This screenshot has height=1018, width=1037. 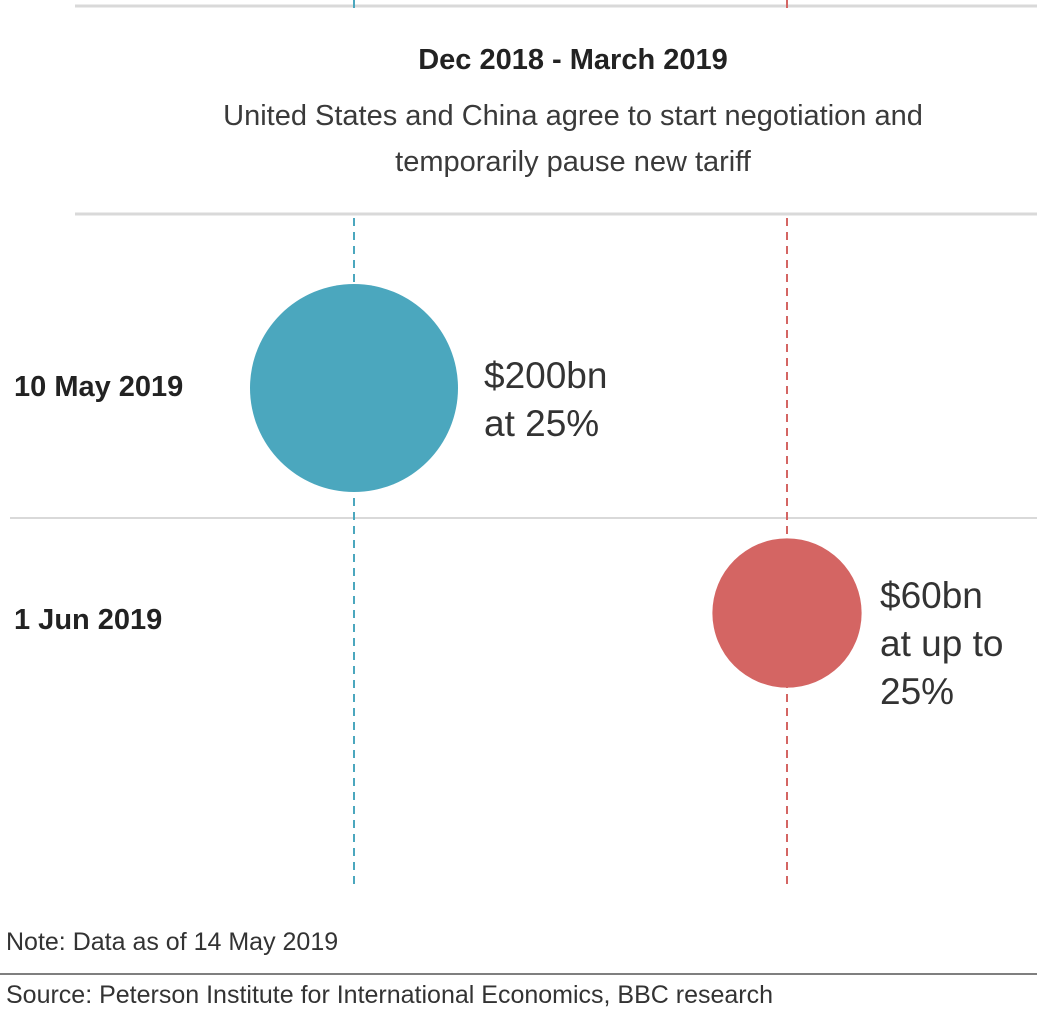 What do you see at coordinates (354, 388) in the screenshot?
I see `bubble-200bn` at bounding box center [354, 388].